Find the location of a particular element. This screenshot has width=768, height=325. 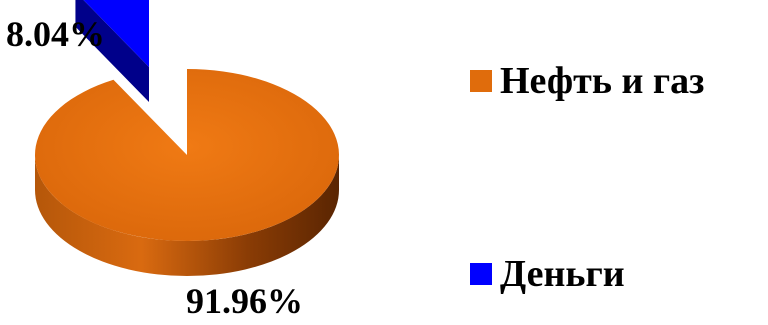

pie-slice-money is located at coordinates (112, 51).